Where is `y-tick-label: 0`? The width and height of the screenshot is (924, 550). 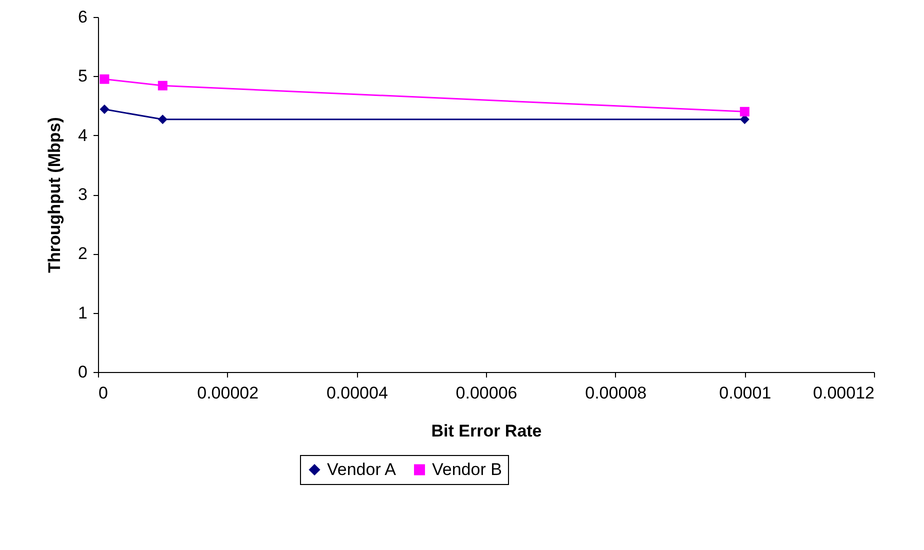
y-tick-label: 0 is located at coordinates (83, 372).